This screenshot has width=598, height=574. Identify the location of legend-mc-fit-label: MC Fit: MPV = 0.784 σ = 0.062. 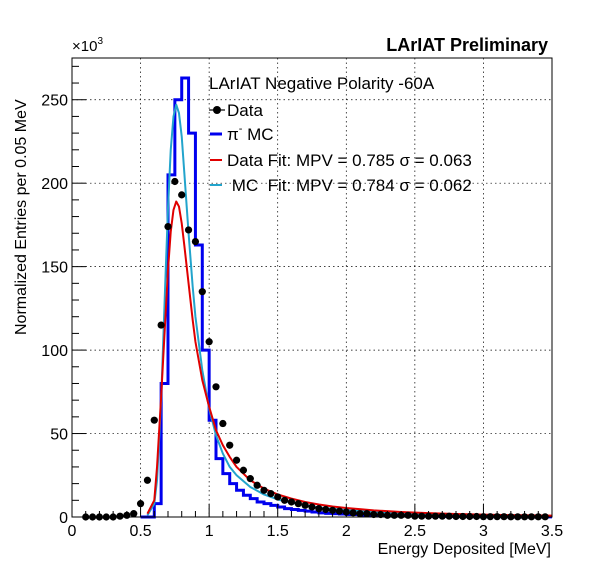
(349, 185).